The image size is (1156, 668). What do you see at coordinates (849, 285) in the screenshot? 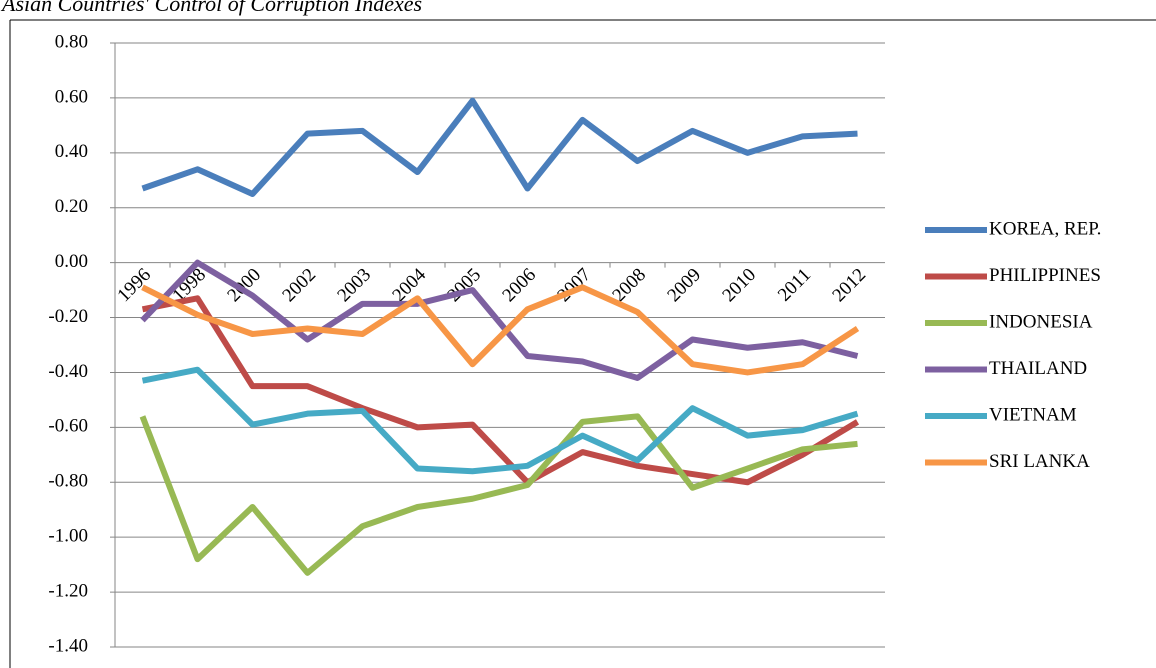
I see `x-tick-label: 2012` at bounding box center [849, 285].